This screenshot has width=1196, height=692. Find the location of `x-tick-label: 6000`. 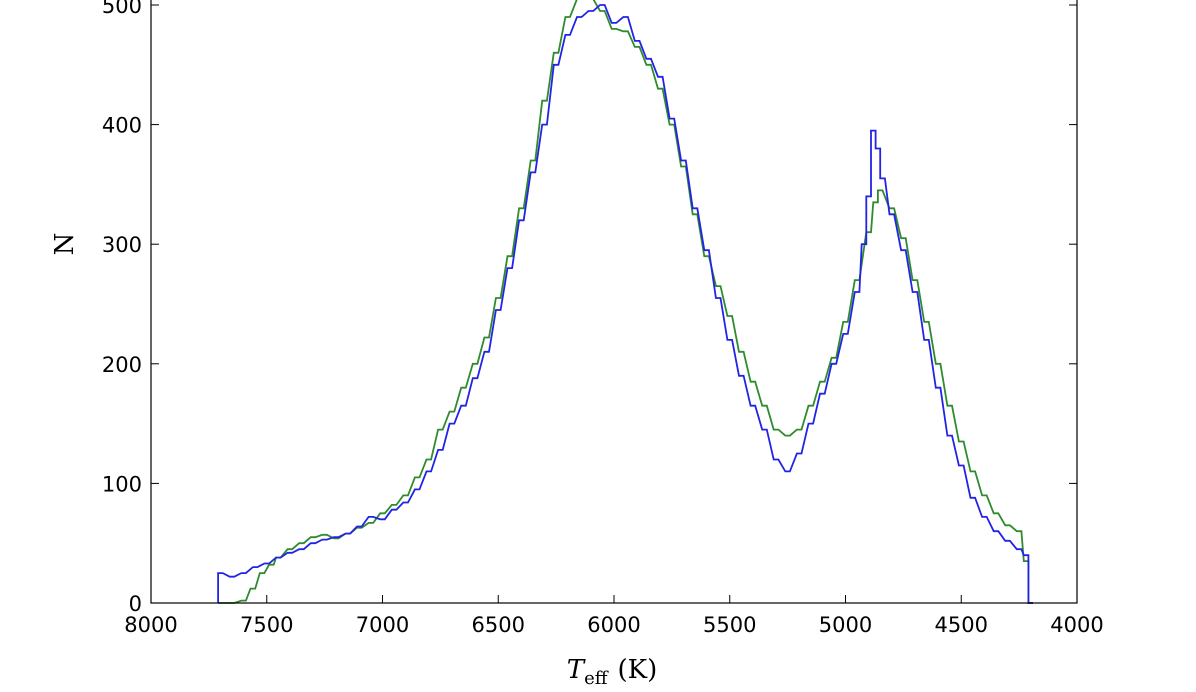

x-tick-label: 6000 is located at coordinates (613, 625).